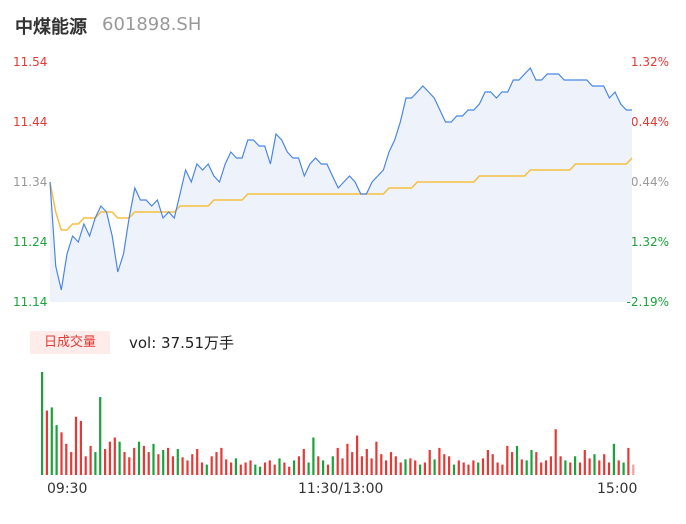 Image resolution: width=686 pixels, height=524 pixels. Describe the element at coordinates (30, 122) in the screenshot. I see `y-tick-left: 11.44` at that location.